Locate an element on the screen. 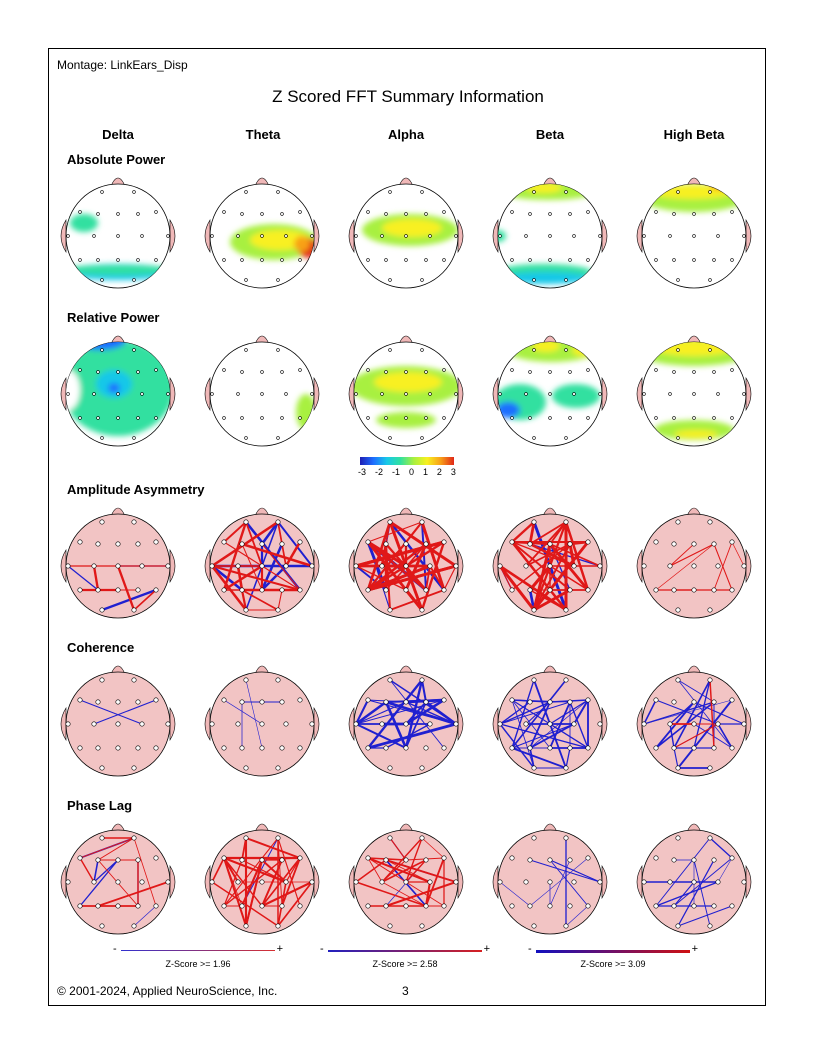 The image size is (816, 1056). band-header-delta: Delta is located at coordinates (118, 134).